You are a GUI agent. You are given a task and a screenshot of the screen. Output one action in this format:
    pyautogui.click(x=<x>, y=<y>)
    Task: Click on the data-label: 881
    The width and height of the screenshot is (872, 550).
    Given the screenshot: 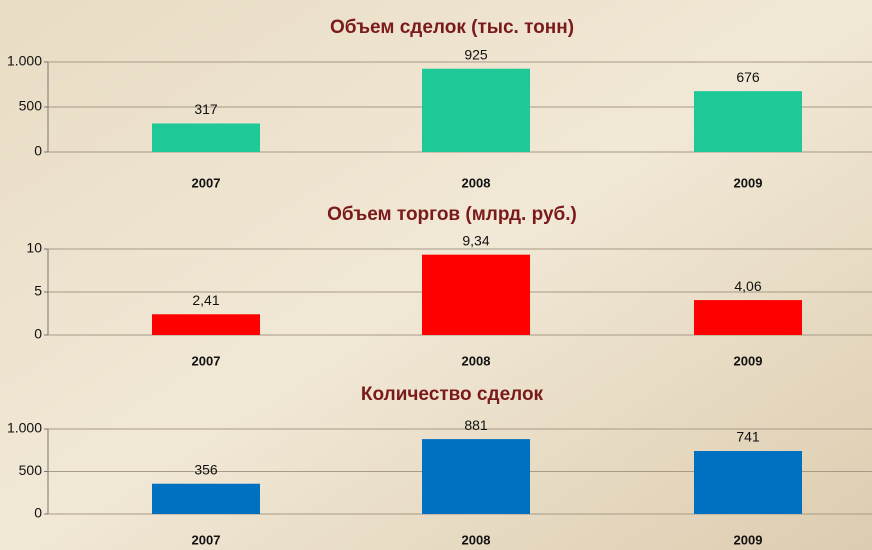 What is the action you would take?
    pyautogui.click(x=476, y=425)
    